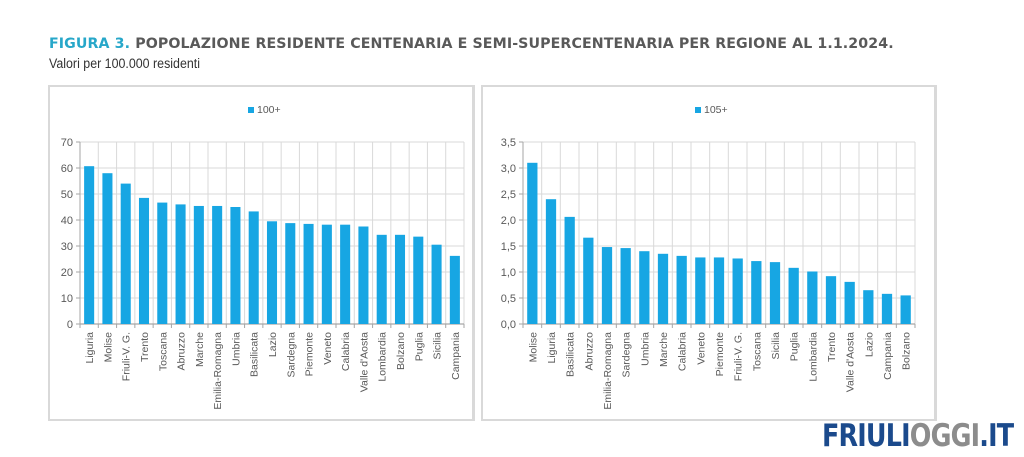 This screenshot has height=457, width=1024. Describe the element at coordinates (67, 273) in the screenshot. I see `y-tick-label: 20` at that location.